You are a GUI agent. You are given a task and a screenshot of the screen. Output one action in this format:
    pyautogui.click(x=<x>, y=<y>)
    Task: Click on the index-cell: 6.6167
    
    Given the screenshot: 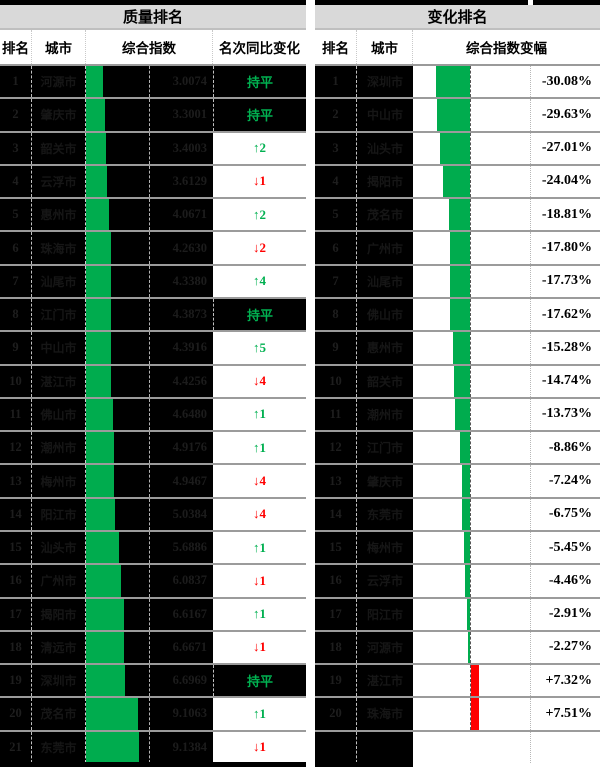 What is the action you would take?
    pyautogui.click(x=149, y=614)
    